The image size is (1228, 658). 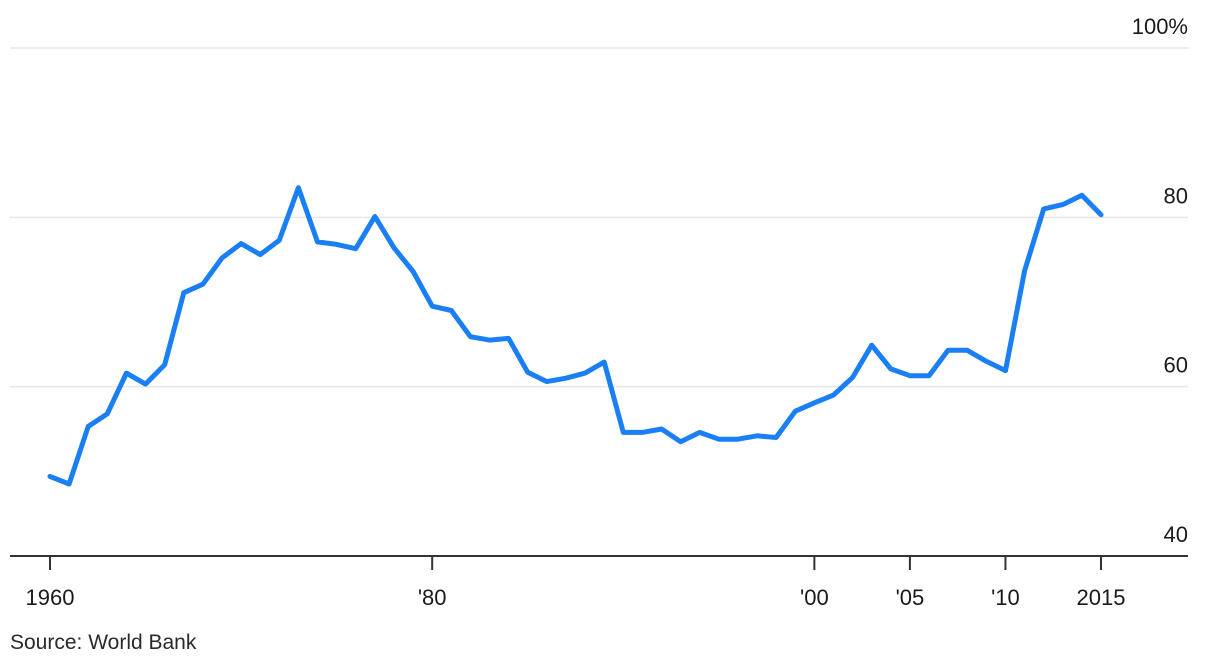 What do you see at coordinates (432, 597) in the screenshot?
I see `x-tick-label-1980: '80` at bounding box center [432, 597].